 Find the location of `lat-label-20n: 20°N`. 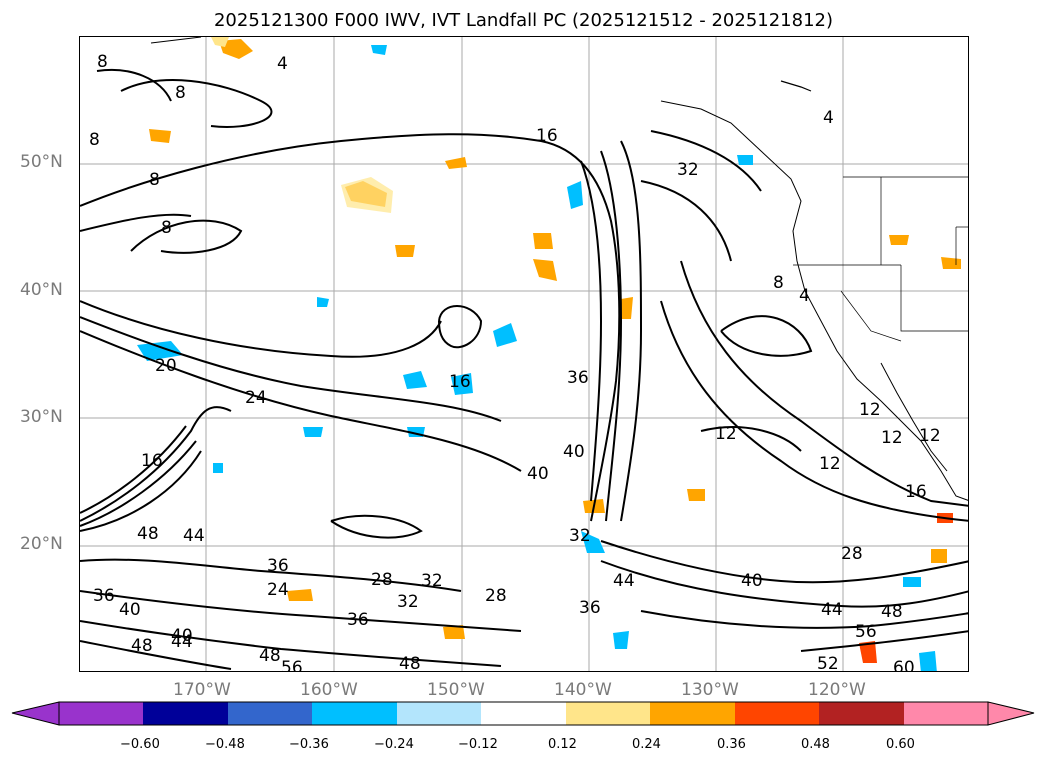

lat-label-20n: 20°N is located at coordinates (41, 544).